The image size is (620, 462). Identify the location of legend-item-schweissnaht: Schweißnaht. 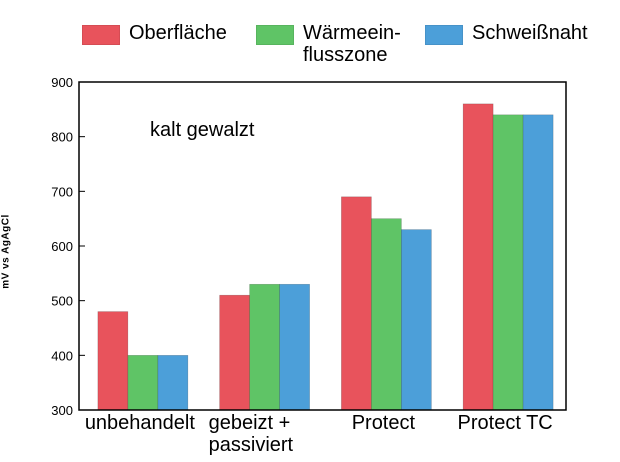
(506, 33).